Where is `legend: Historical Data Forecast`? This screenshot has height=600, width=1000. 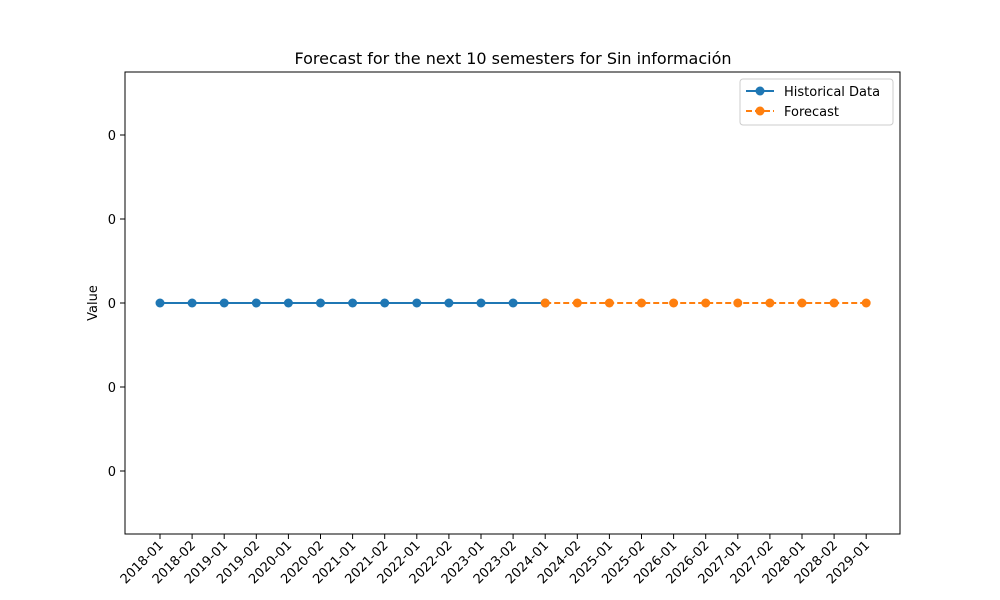 legend: Historical Data Forecast is located at coordinates (816, 102).